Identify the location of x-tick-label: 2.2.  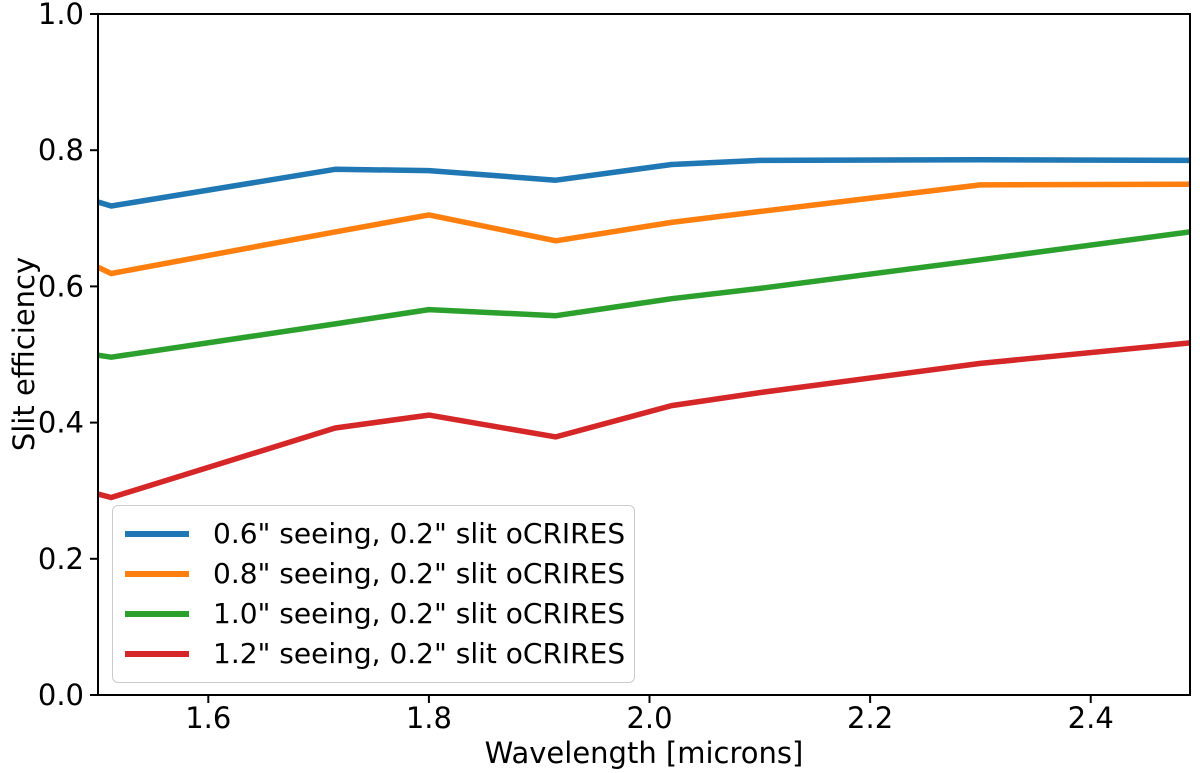
(870, 718).